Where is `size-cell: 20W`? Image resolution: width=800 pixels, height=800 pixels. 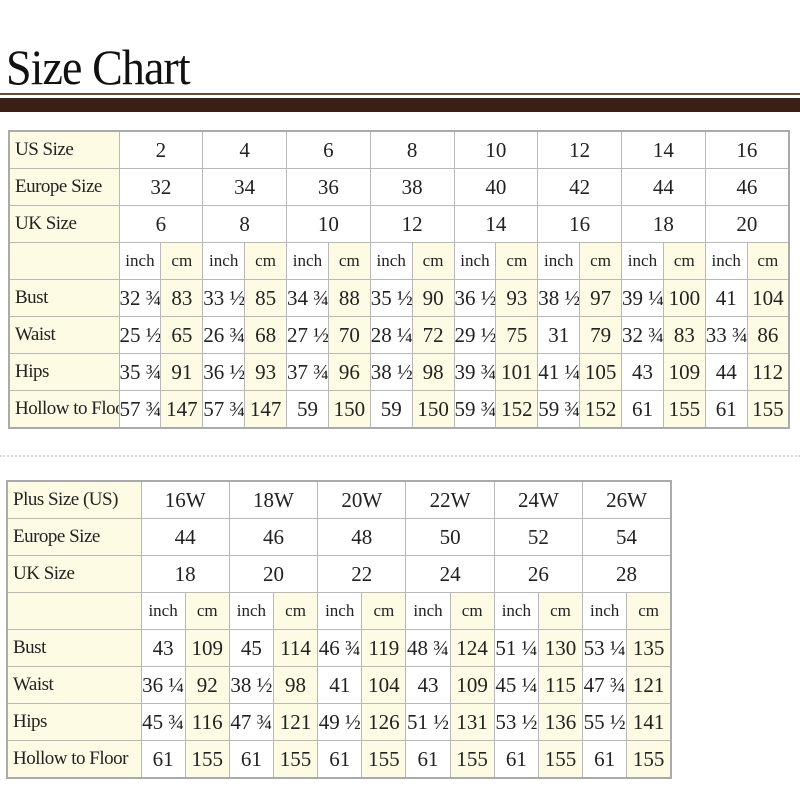 size-cell: 20W is located at coordinates (362, 499).